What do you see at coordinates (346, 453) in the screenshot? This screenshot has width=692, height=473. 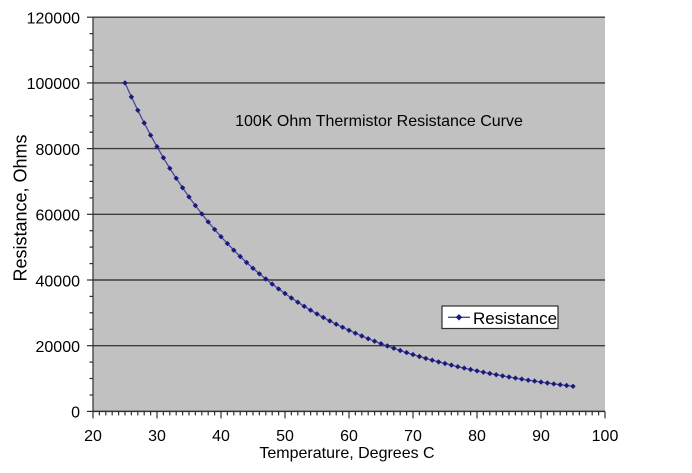 I see `svg-text: Temperature, Degrees C` at bounding box center [346, 453].